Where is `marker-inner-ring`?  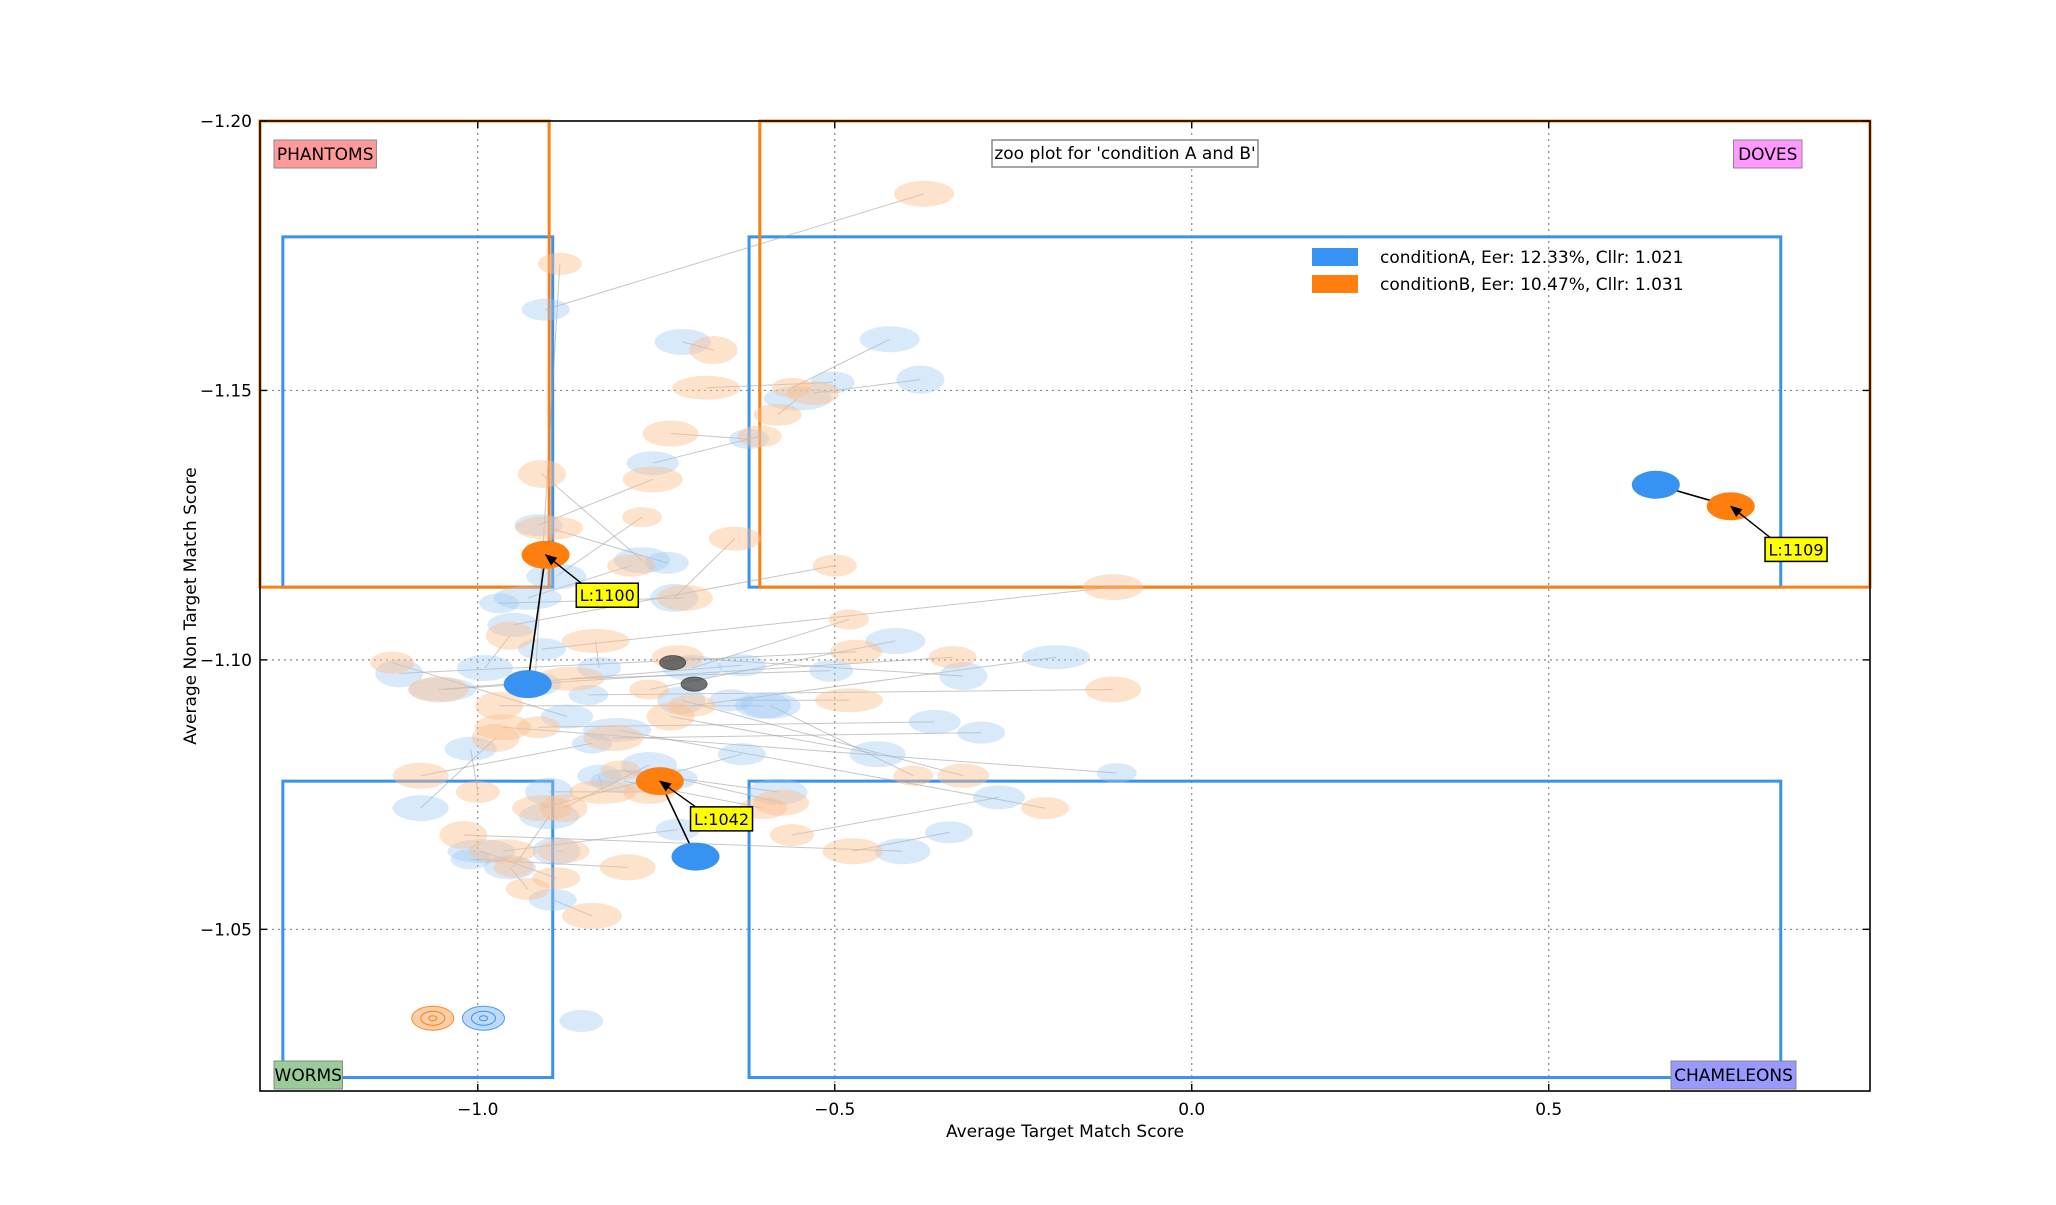 marker-inner-ring is located at coordinates (433, 1018).